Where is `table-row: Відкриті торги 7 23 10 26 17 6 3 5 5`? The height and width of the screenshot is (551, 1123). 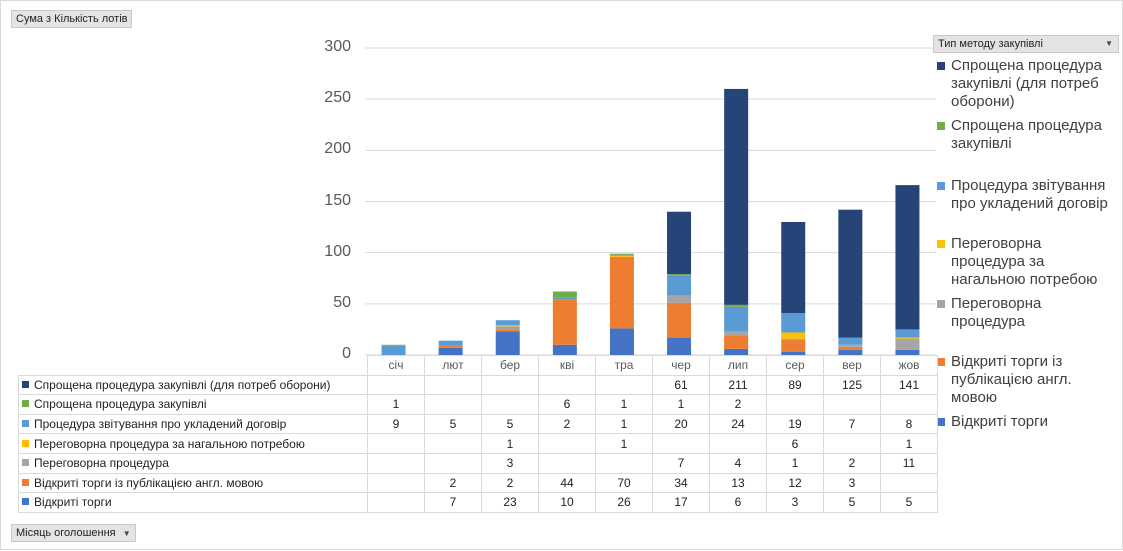 table-row: Відкриті торги 7 23 10 26 17 6 3 5 5 is located at coordinates (478, 502).